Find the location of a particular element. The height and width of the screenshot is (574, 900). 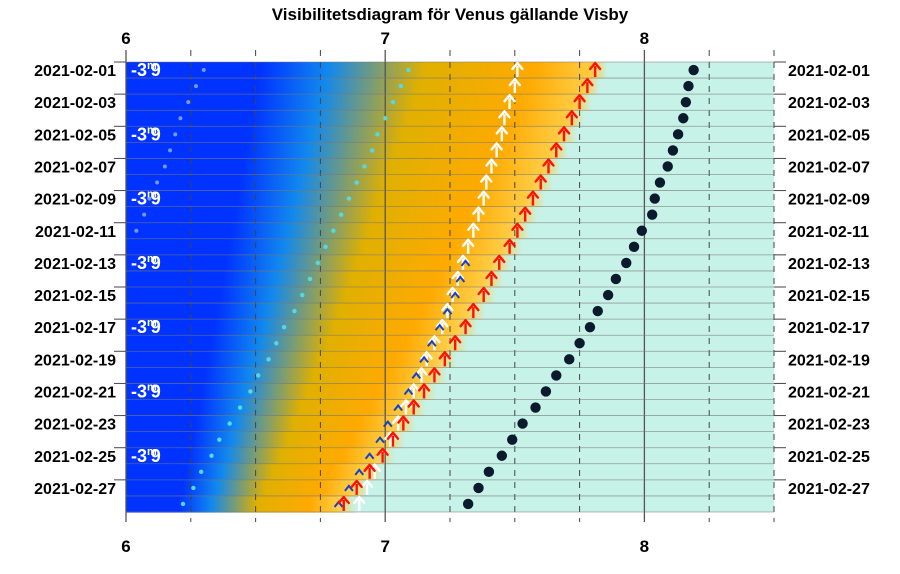

date-label-right: 2021-02-25 is located at coordinates (829, 457).